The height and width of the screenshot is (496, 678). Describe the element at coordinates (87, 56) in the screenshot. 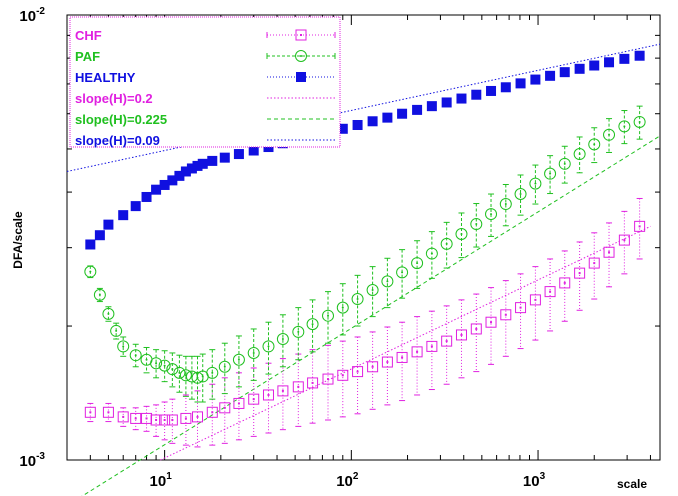

I see `legend-label: PAF` at that location.